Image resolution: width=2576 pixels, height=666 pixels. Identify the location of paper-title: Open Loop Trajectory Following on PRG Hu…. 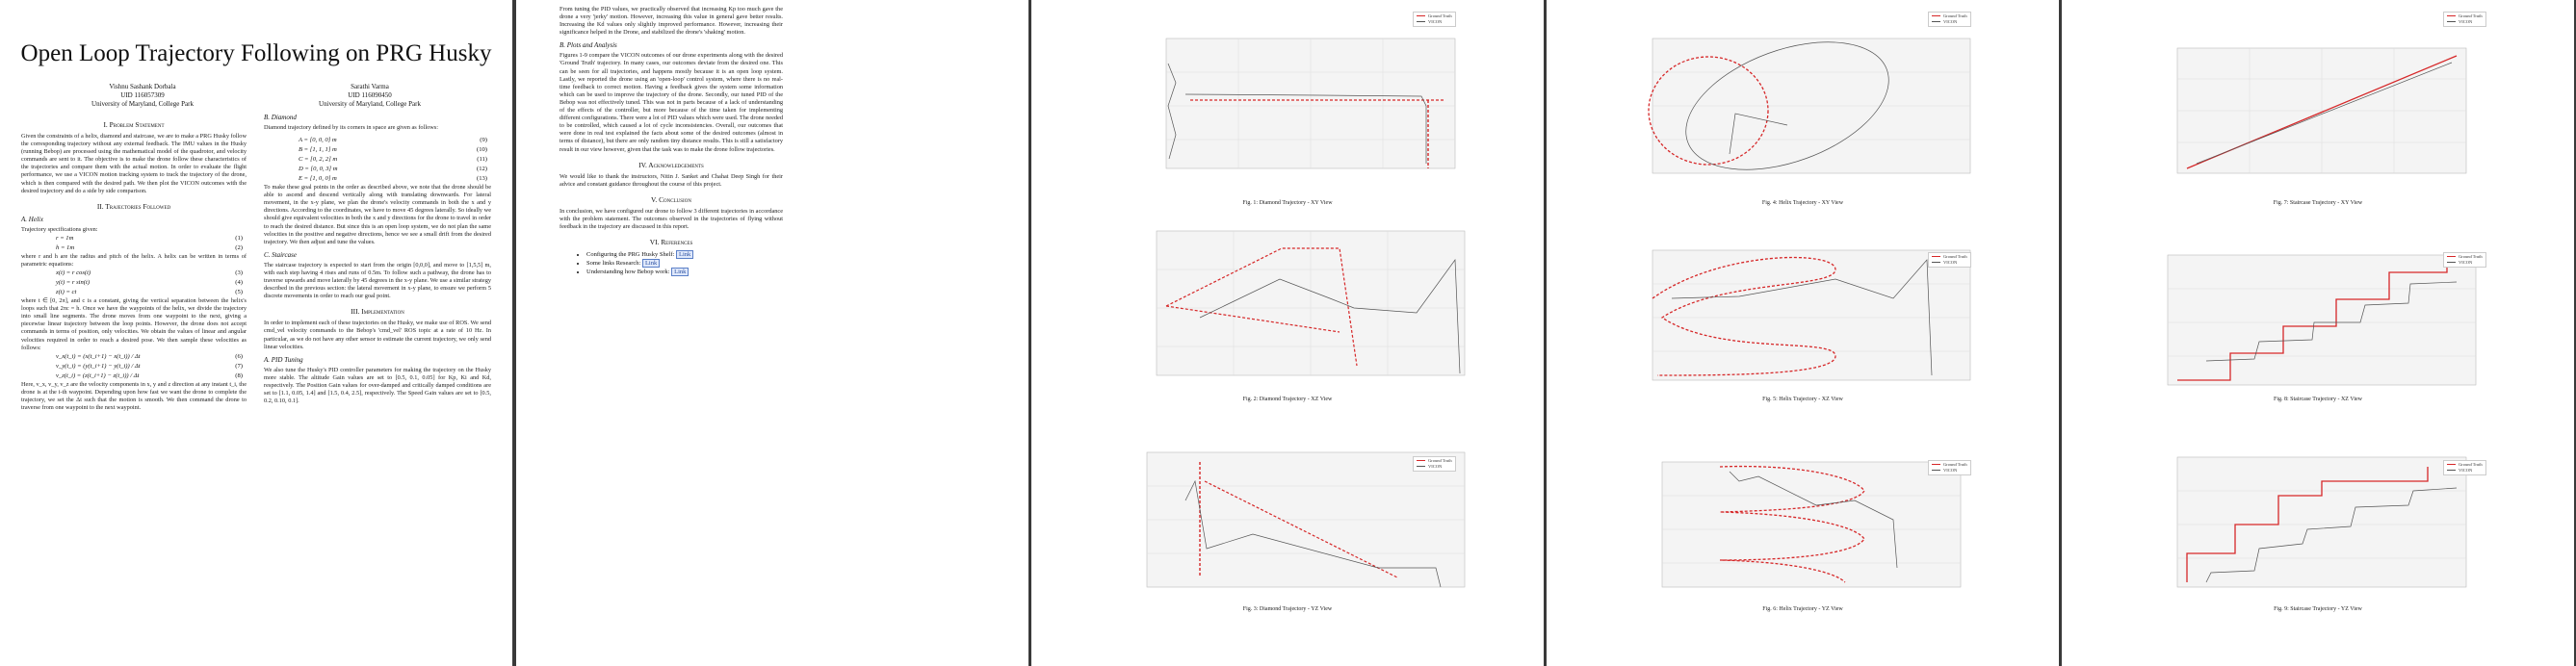
(256, 53).